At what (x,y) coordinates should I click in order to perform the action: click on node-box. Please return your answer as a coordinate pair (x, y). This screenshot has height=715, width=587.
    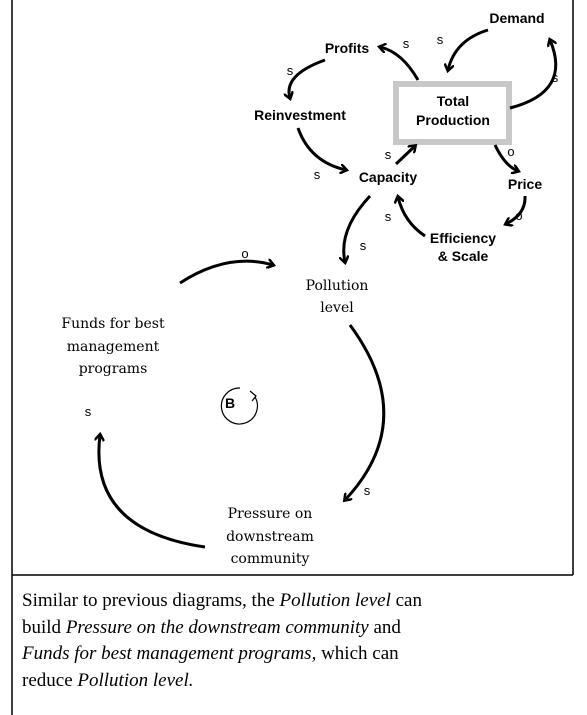
    Looking at the image, I should click on (452, 113).